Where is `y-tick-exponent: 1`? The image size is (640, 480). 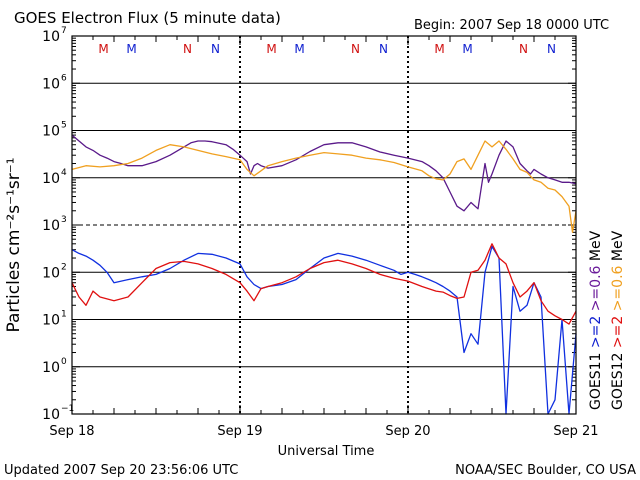 y-tick-exponent: 1 is located at coordinates (64, 315).